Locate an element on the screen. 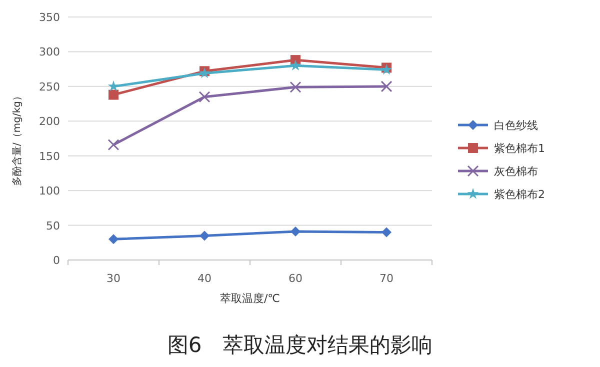 The height and width of the screenshot is (367, 600). y-tick-label: 0 is located at coordinates (56, 260).